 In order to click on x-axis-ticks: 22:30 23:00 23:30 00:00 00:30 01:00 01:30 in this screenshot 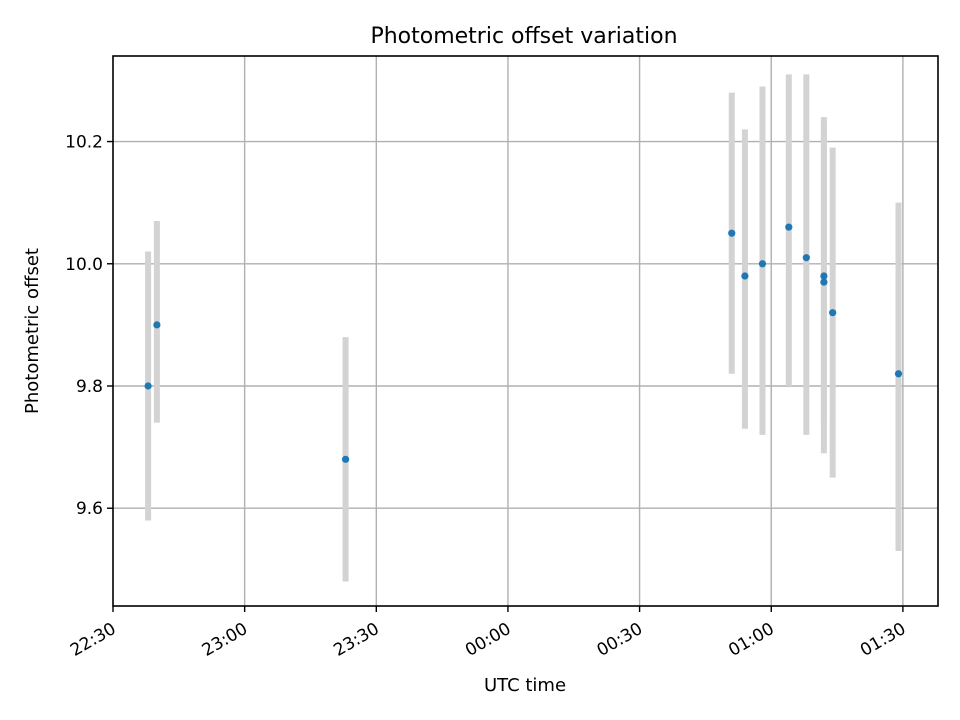, I will do `click(488, 633)`.